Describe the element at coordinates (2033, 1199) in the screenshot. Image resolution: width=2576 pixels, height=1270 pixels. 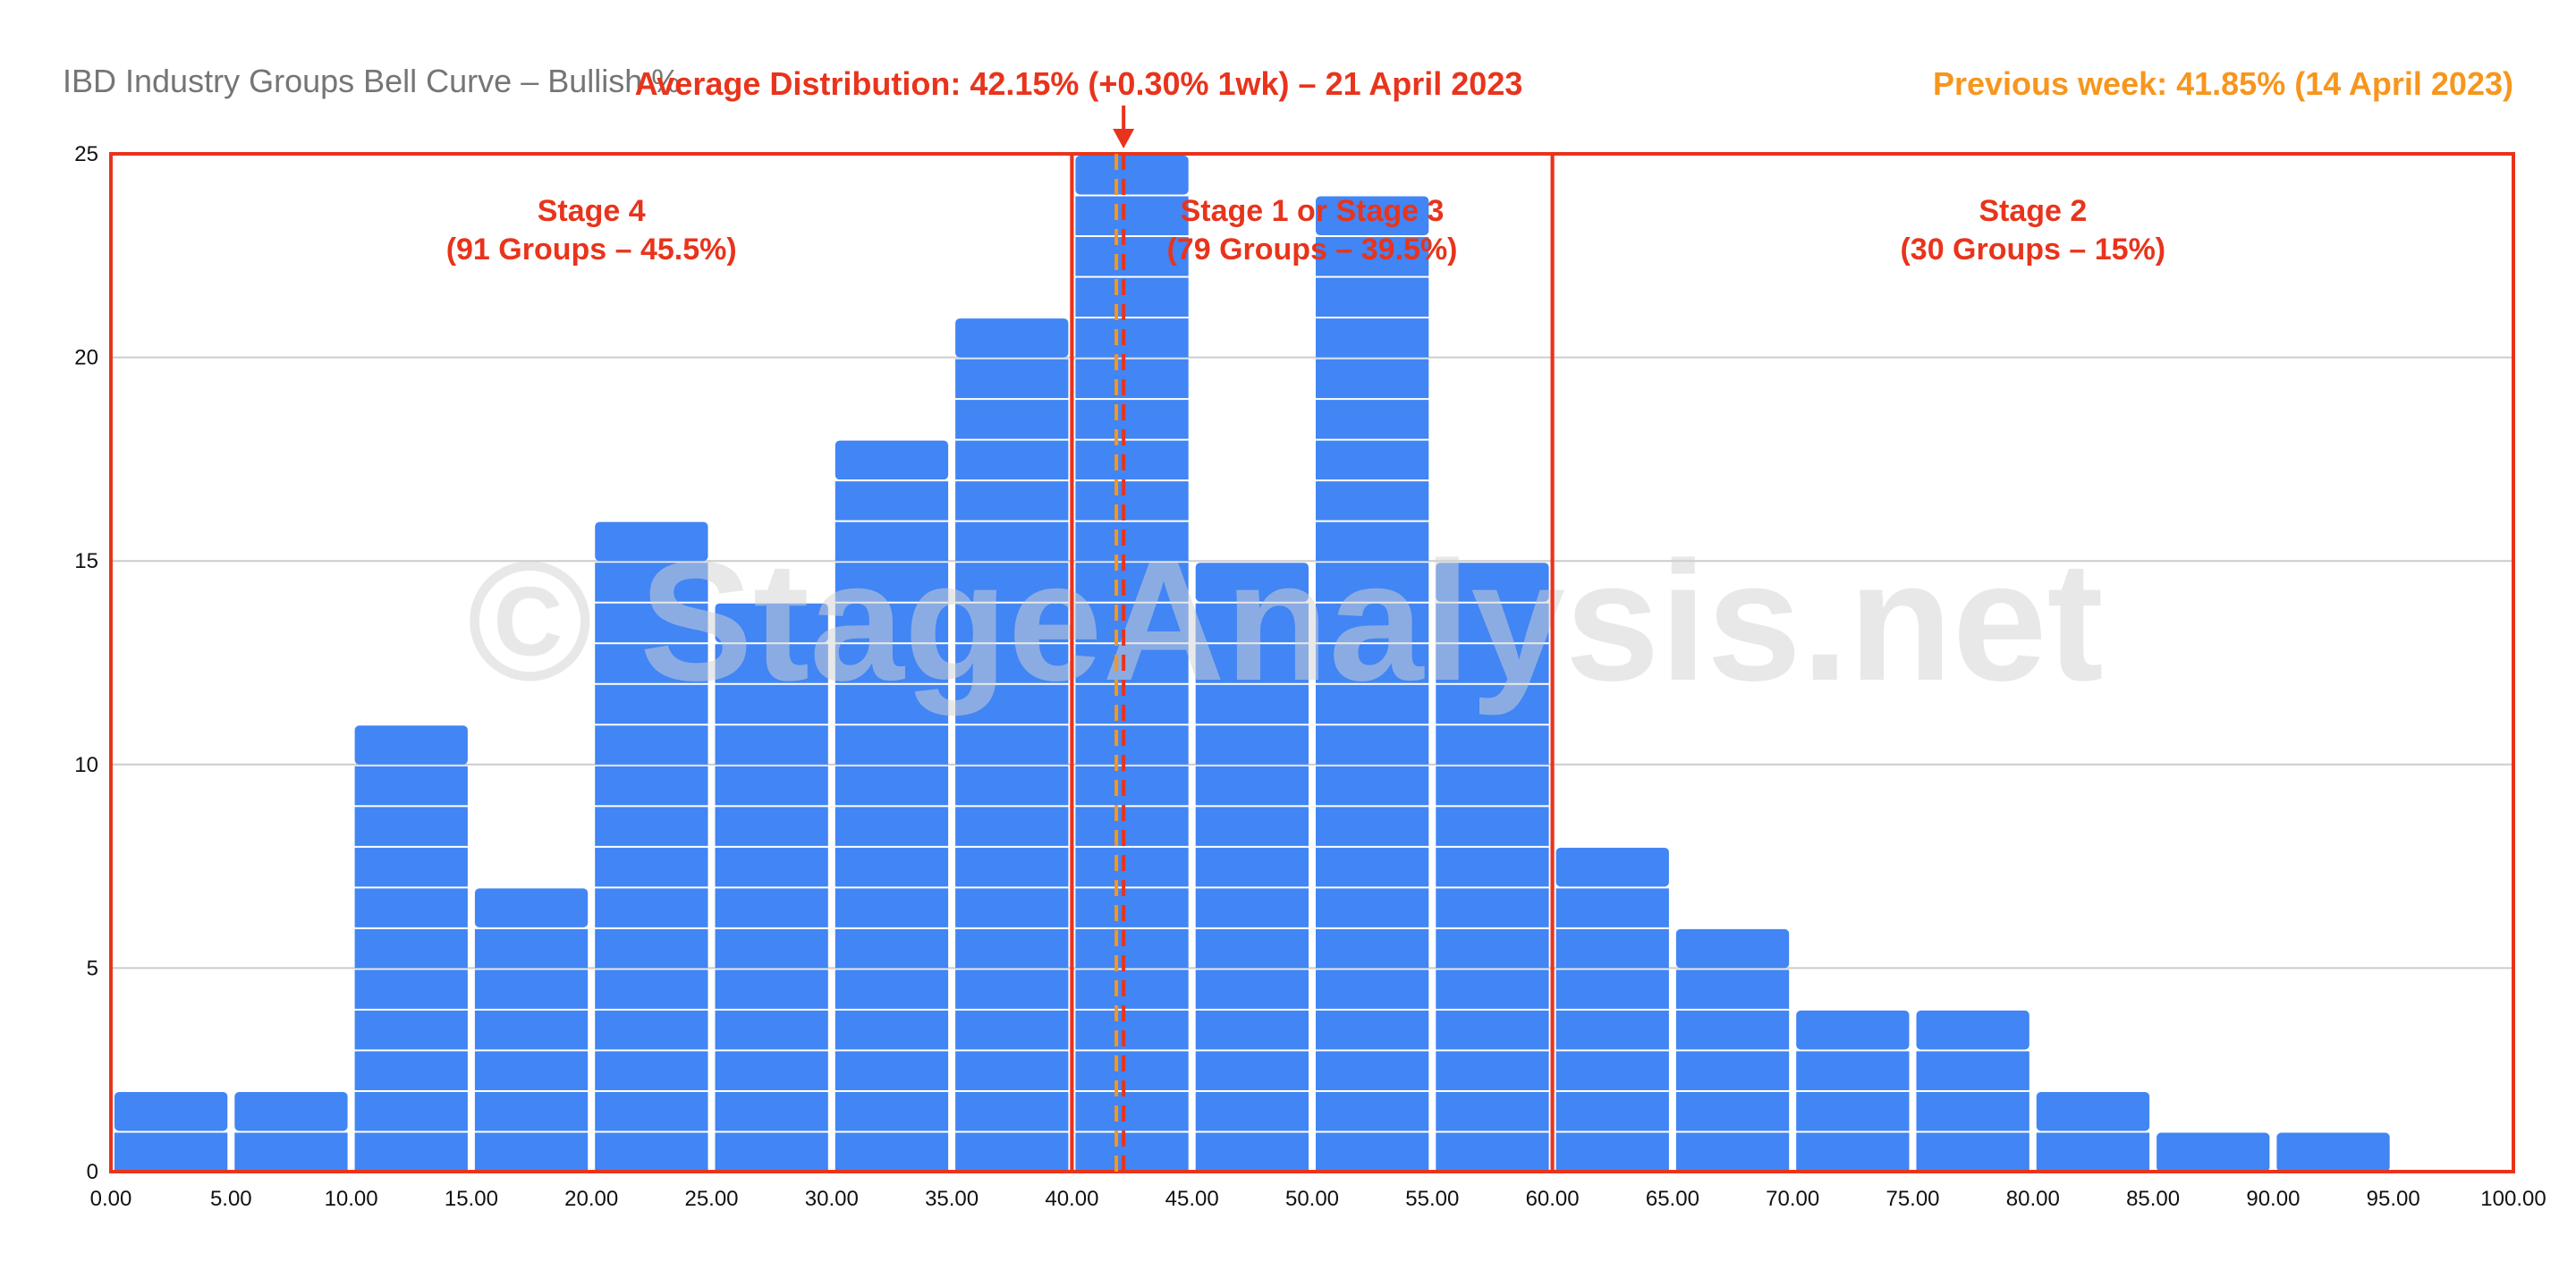
I see `x-tick-label: 80.00` at that location.